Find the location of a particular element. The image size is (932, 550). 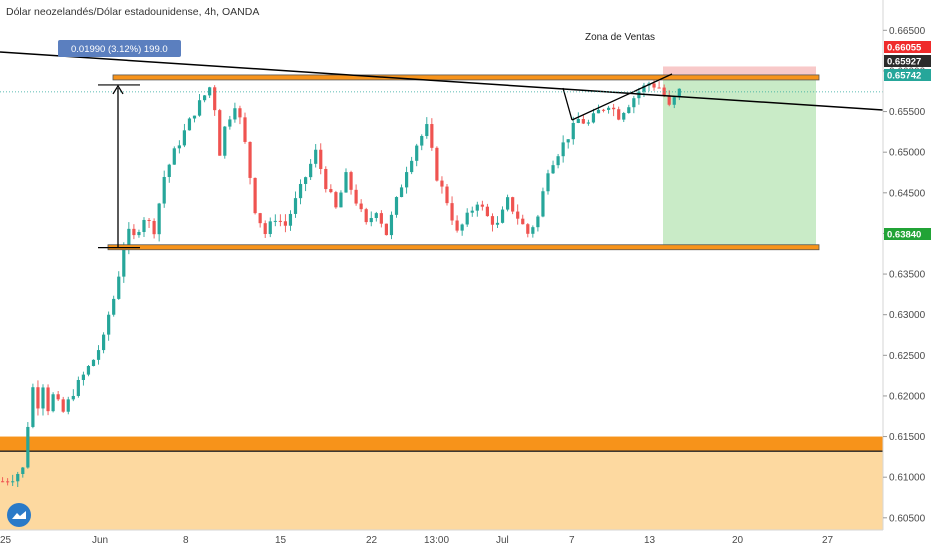

logo-mark-icon is located at coordinates (19, 515).